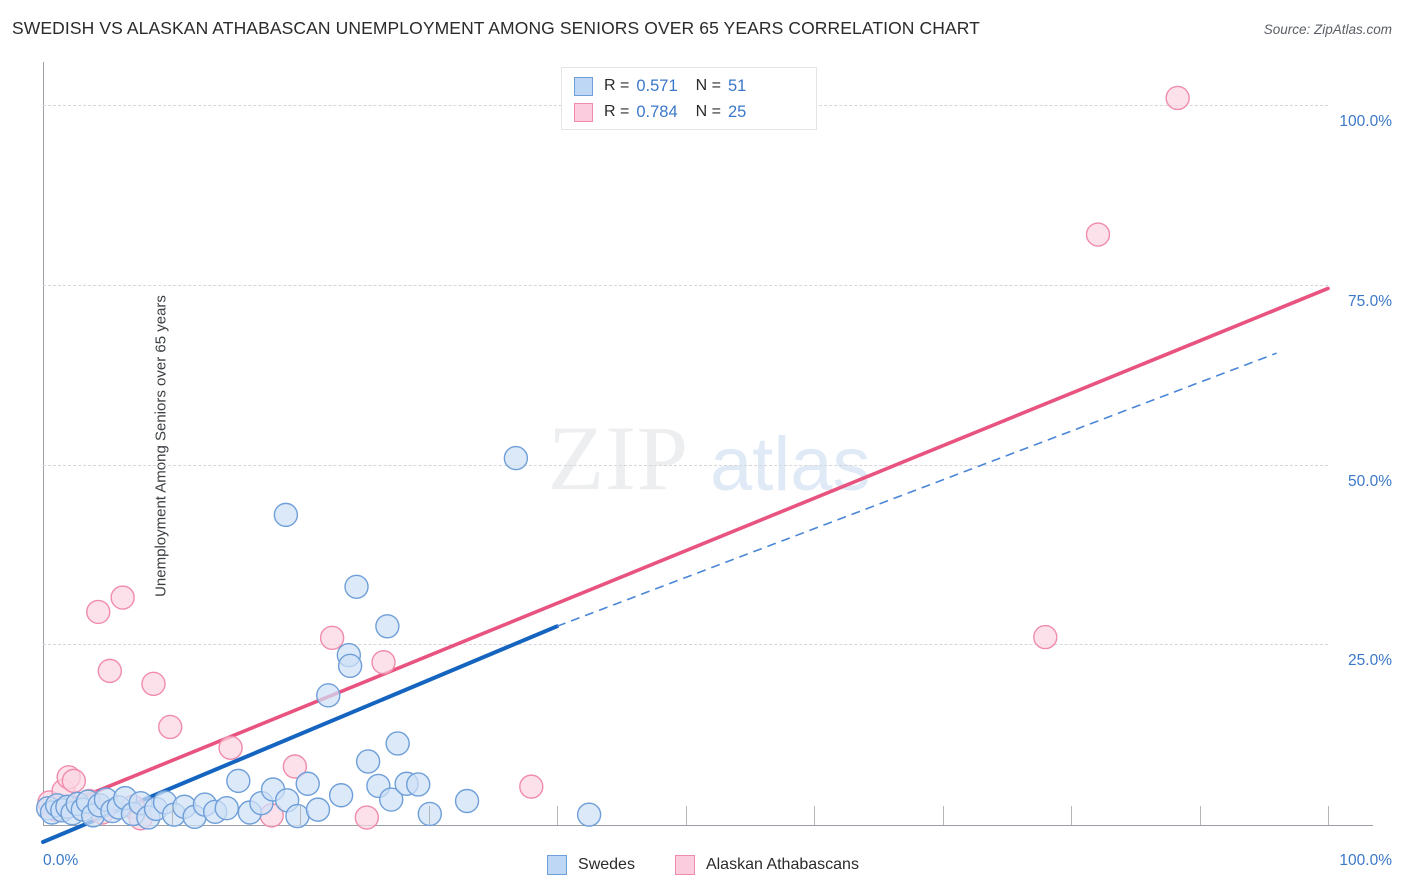 The image size is (1406, 892). Describe the element at coordinates (782, 864) in the screenshot. I see `legend-label-alaskan-athabascans: Alaskan Athabascans` at that location.